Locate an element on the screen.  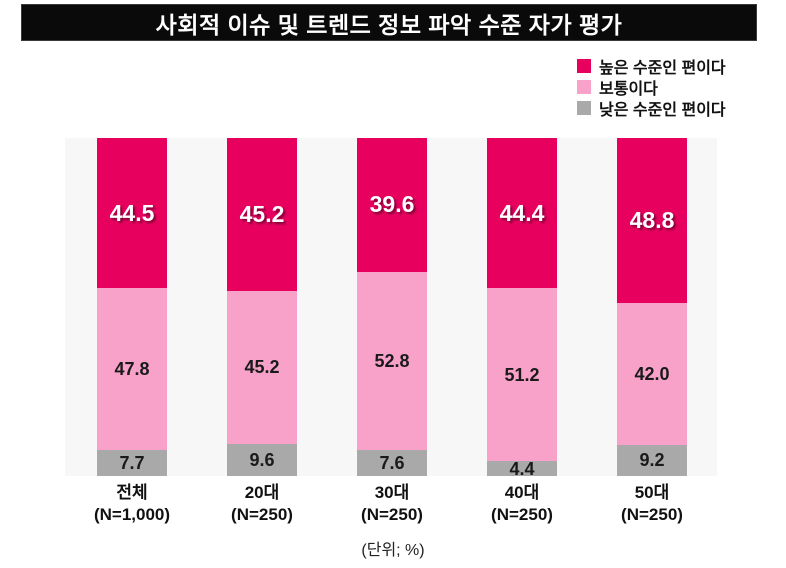
value-label: 39.6 is located at coordinates (392, 204).